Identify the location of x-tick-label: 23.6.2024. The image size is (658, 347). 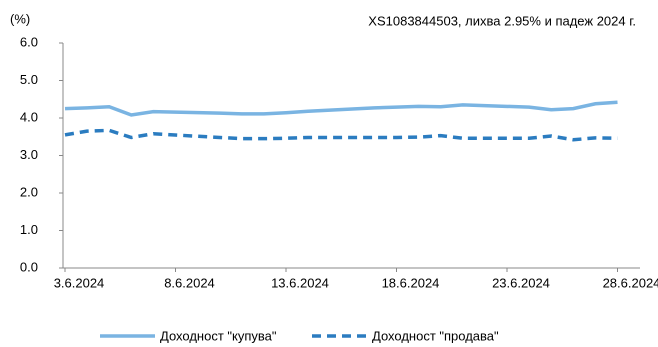
(521, 282).